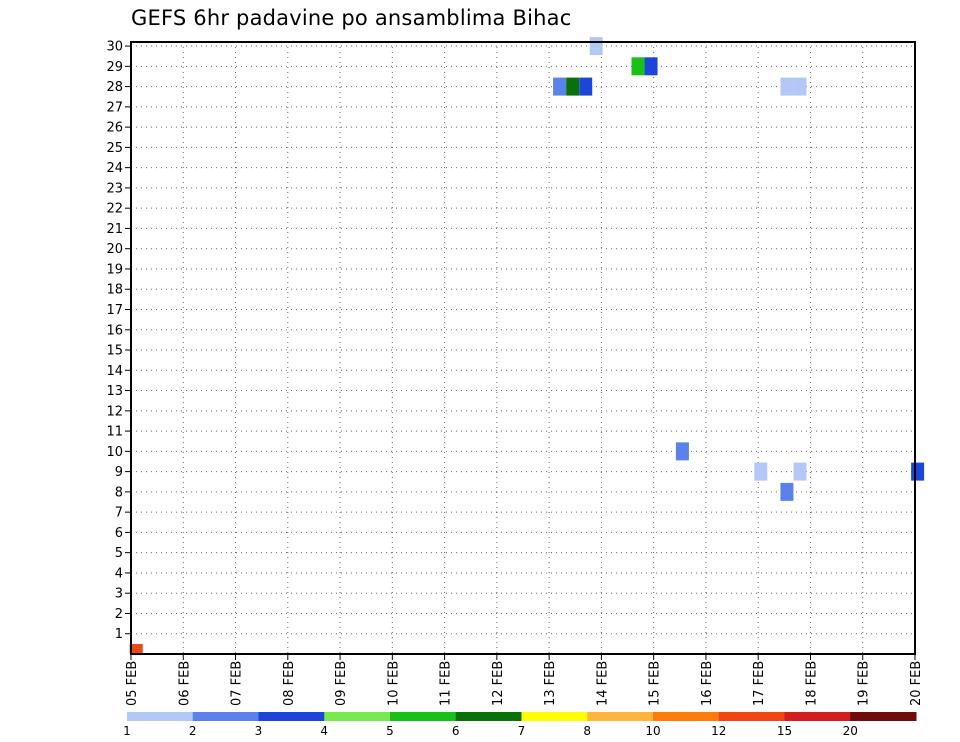 This screenshot has width=960, height=742. I want to click on colorbar-label: 7, so click(522, 731).